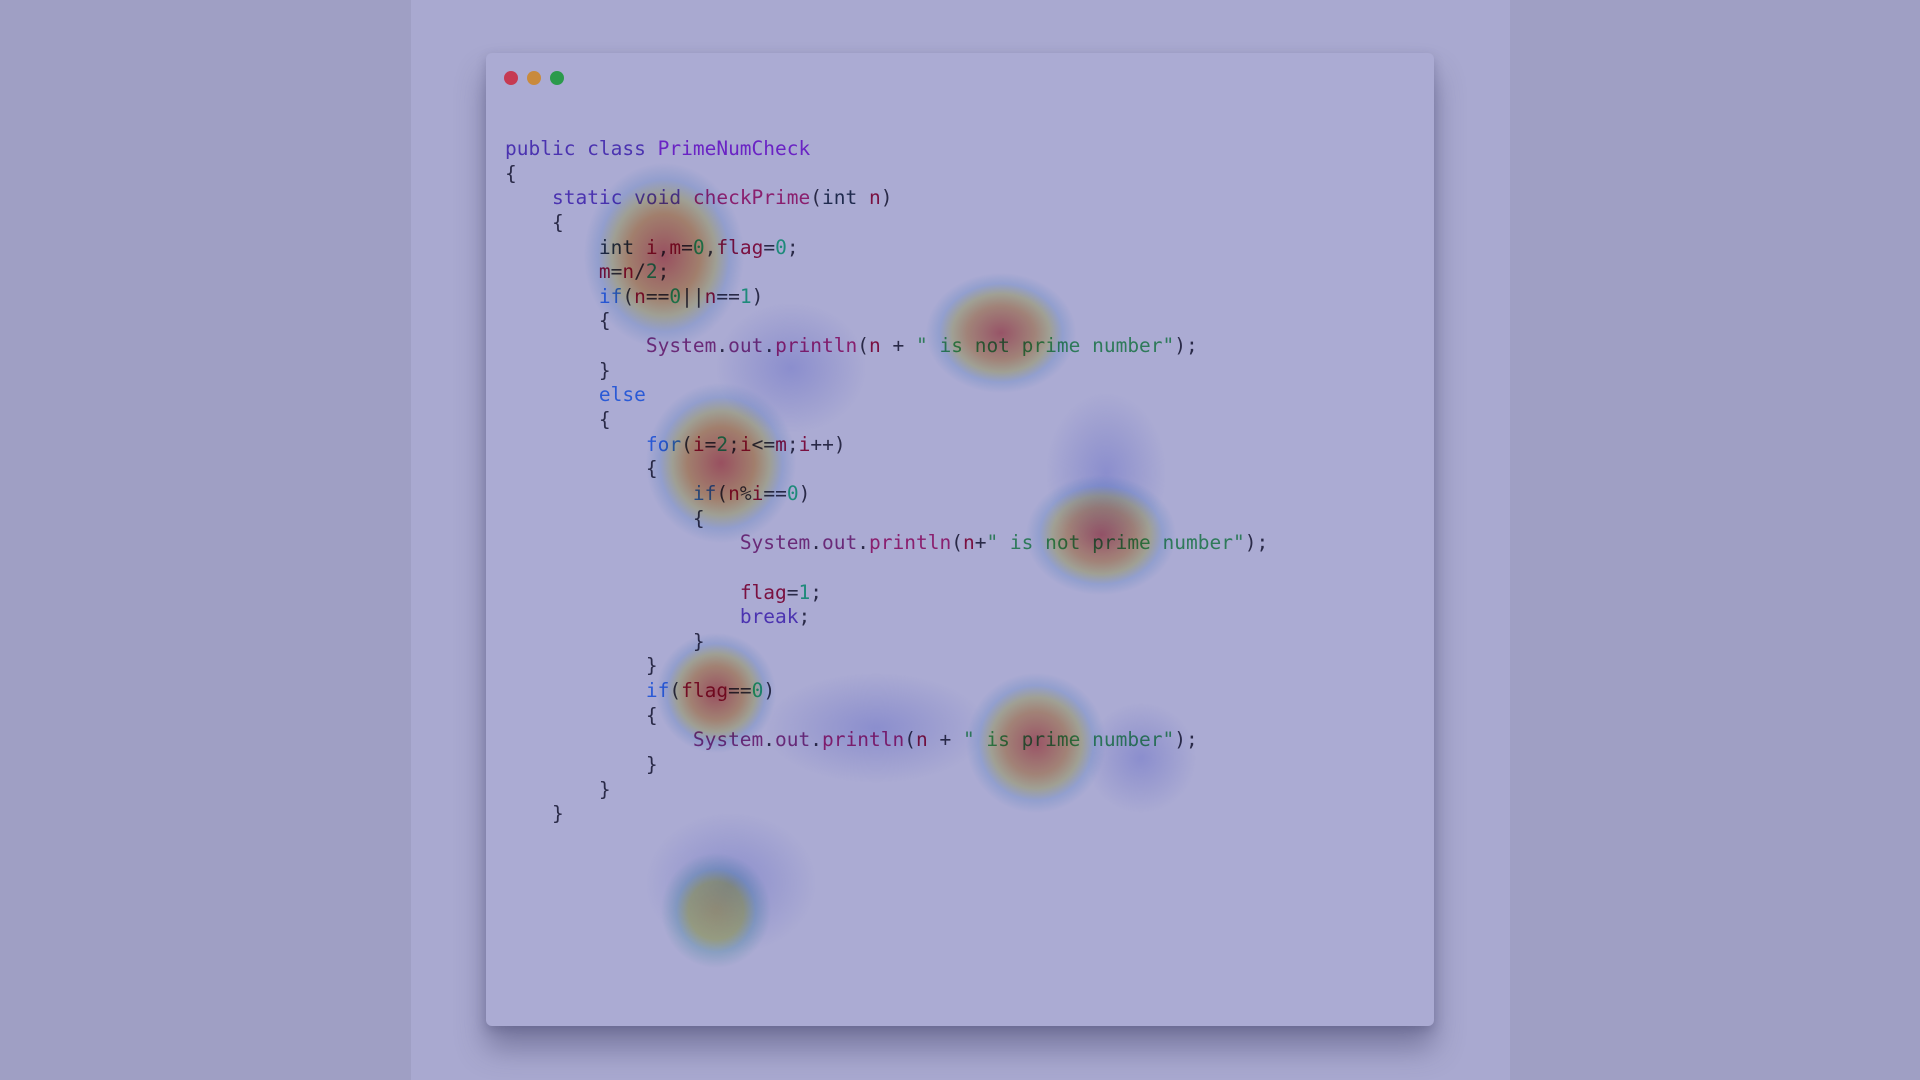 The image size is (1920, 1080). Describe the element at coordinates (763, 444) in the screenshot. I see `code-token: <=` at that location.